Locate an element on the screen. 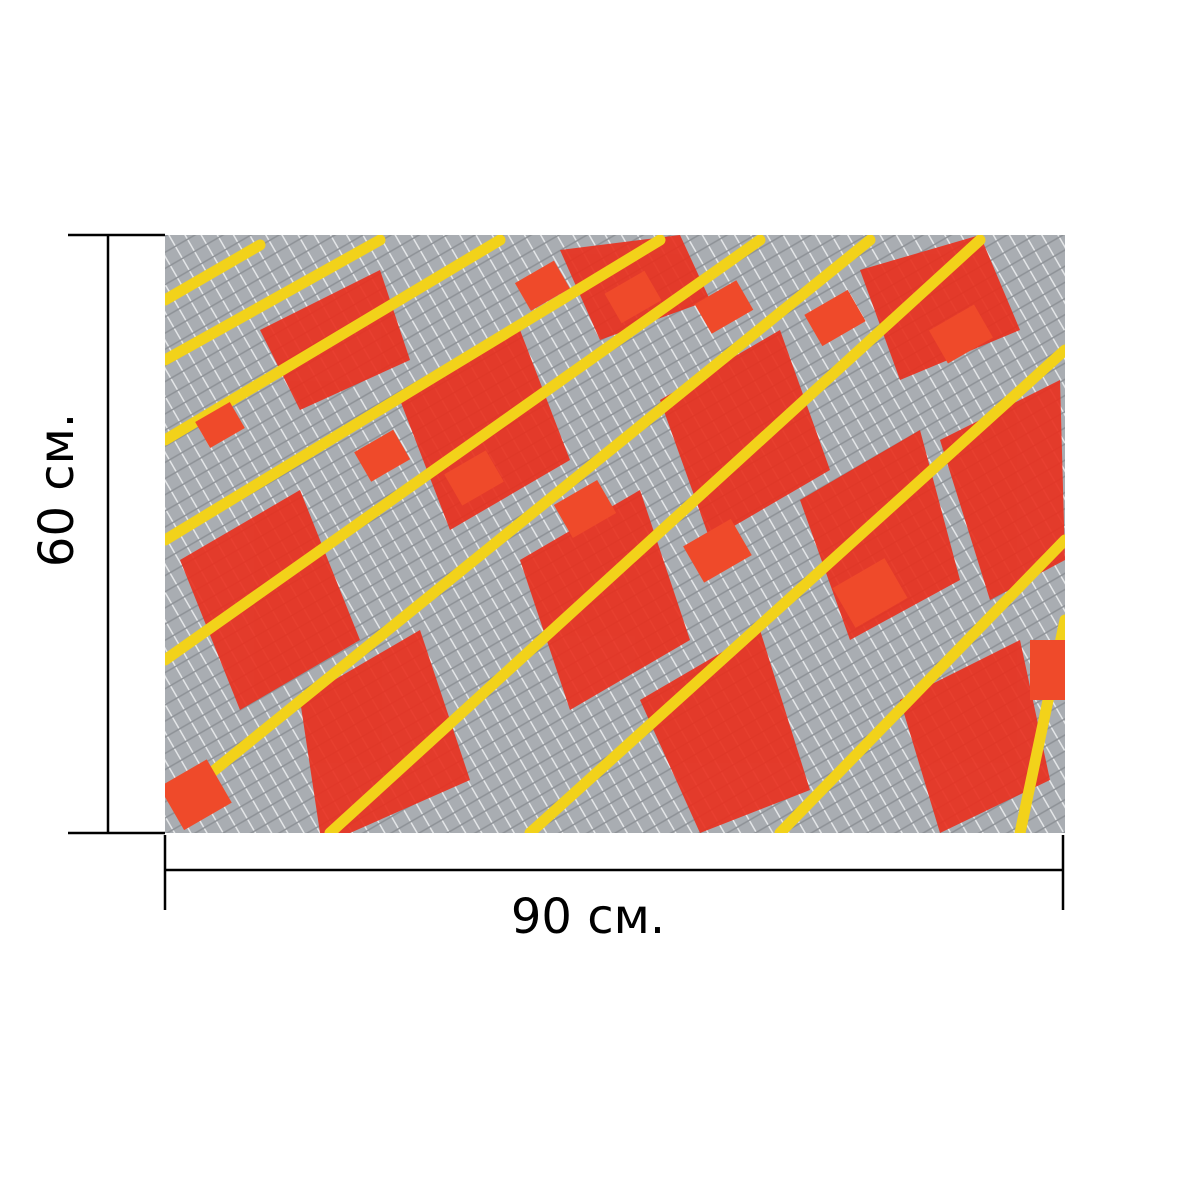 The width and height of the screenshot is (1200, 1200). width-dimension: 90 см. is located at coordinates (614, 890).